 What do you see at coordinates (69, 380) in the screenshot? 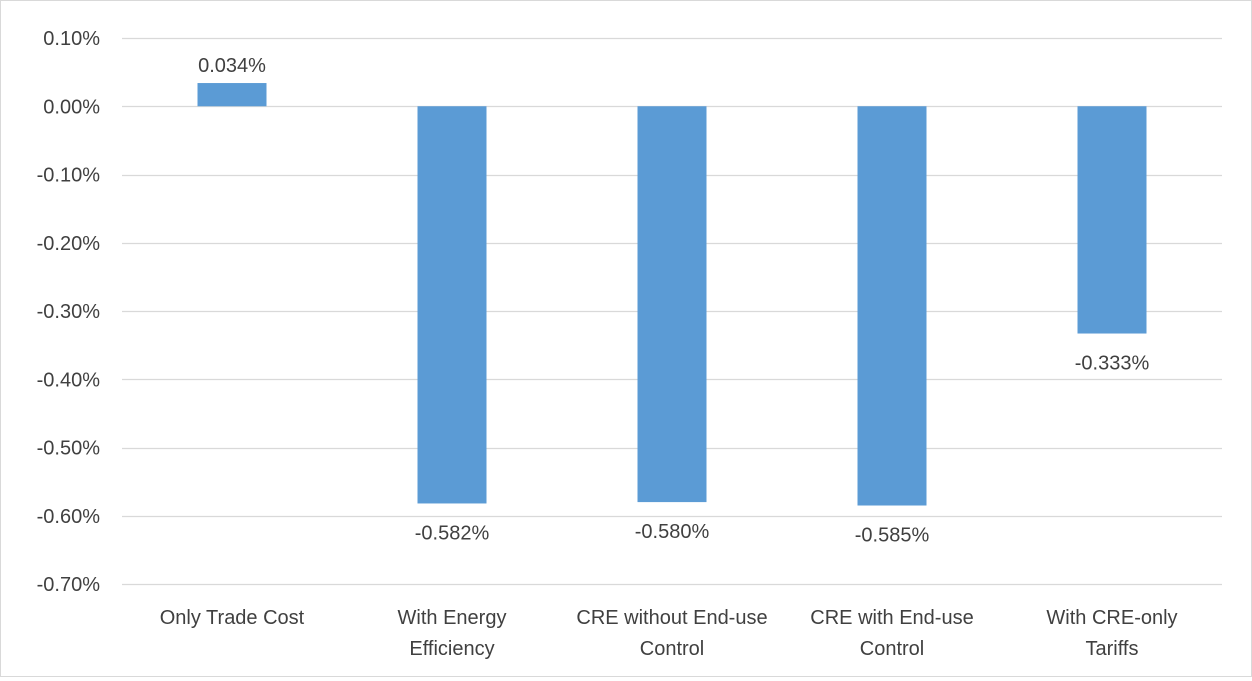
I see `y-tick-label: -0.40%` at bounding box center [69, 380].